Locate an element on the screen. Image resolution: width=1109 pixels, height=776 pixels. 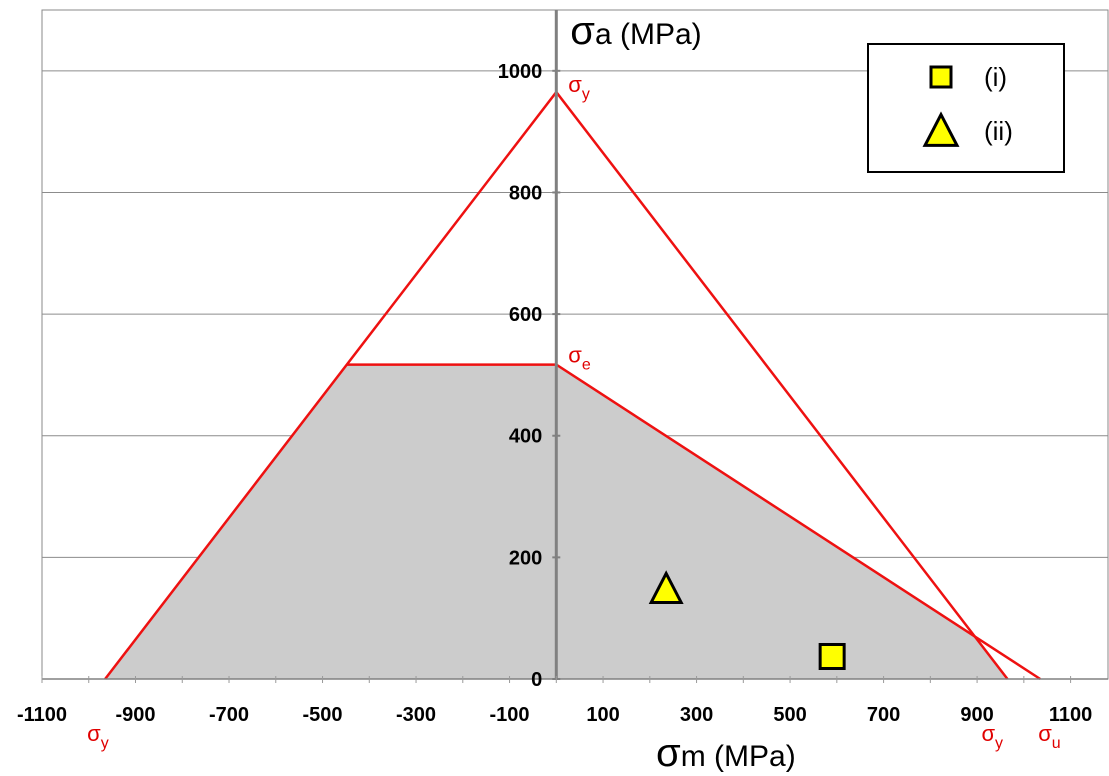
x-tick-label-300: 300 is located at coordinates (696, 715).